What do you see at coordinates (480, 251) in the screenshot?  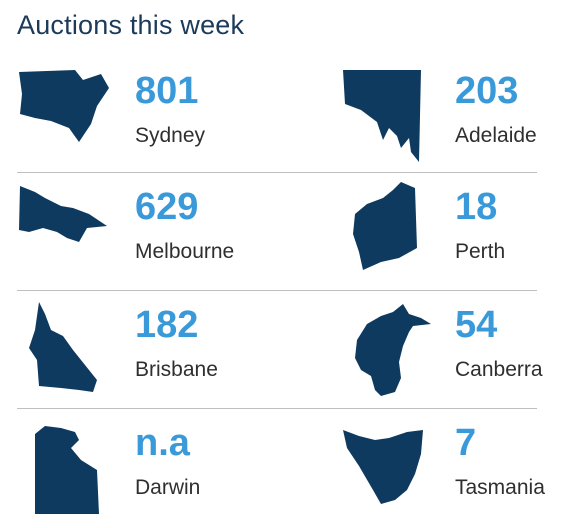 I see `city-name: Perth` at bounding box center [480, 251].